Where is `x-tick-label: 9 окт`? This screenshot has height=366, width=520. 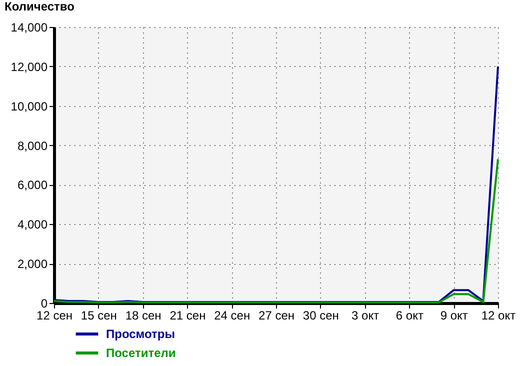
x-tick-label: 9 окт is located at coordinates (454, 315).